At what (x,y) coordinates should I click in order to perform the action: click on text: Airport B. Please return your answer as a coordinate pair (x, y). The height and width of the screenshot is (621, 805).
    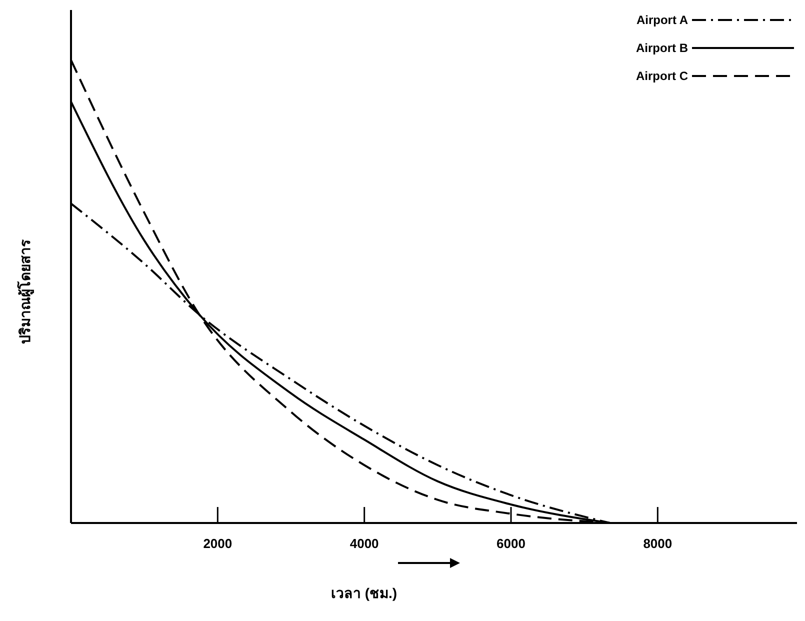
    Looking at the image, I should click on (662, 48).